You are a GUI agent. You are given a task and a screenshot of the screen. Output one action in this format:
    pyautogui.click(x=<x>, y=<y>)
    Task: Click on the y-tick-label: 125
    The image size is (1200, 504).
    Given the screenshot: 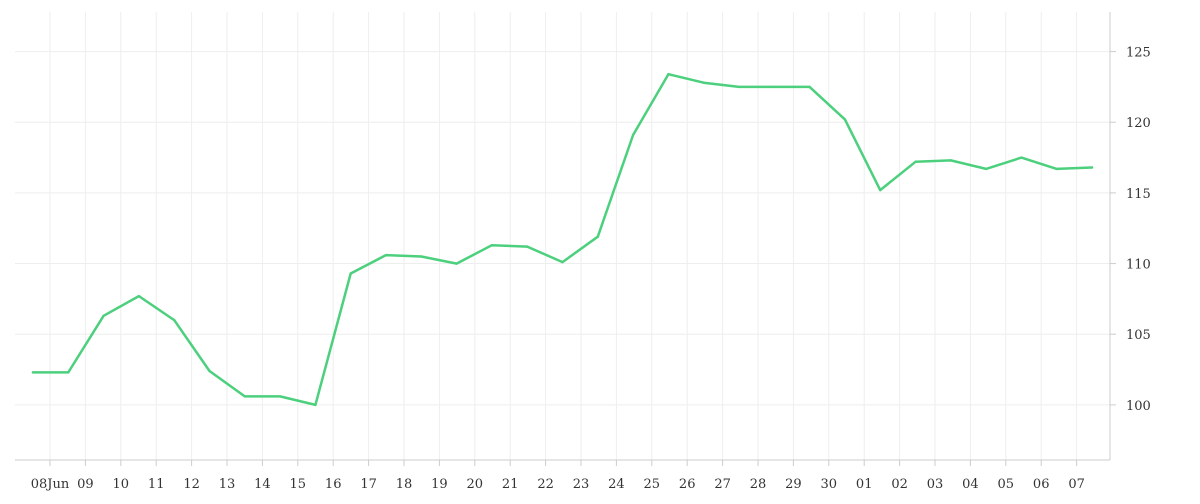 What is the action you would take?
    pyautogui.click(x=1138, y=53)
    